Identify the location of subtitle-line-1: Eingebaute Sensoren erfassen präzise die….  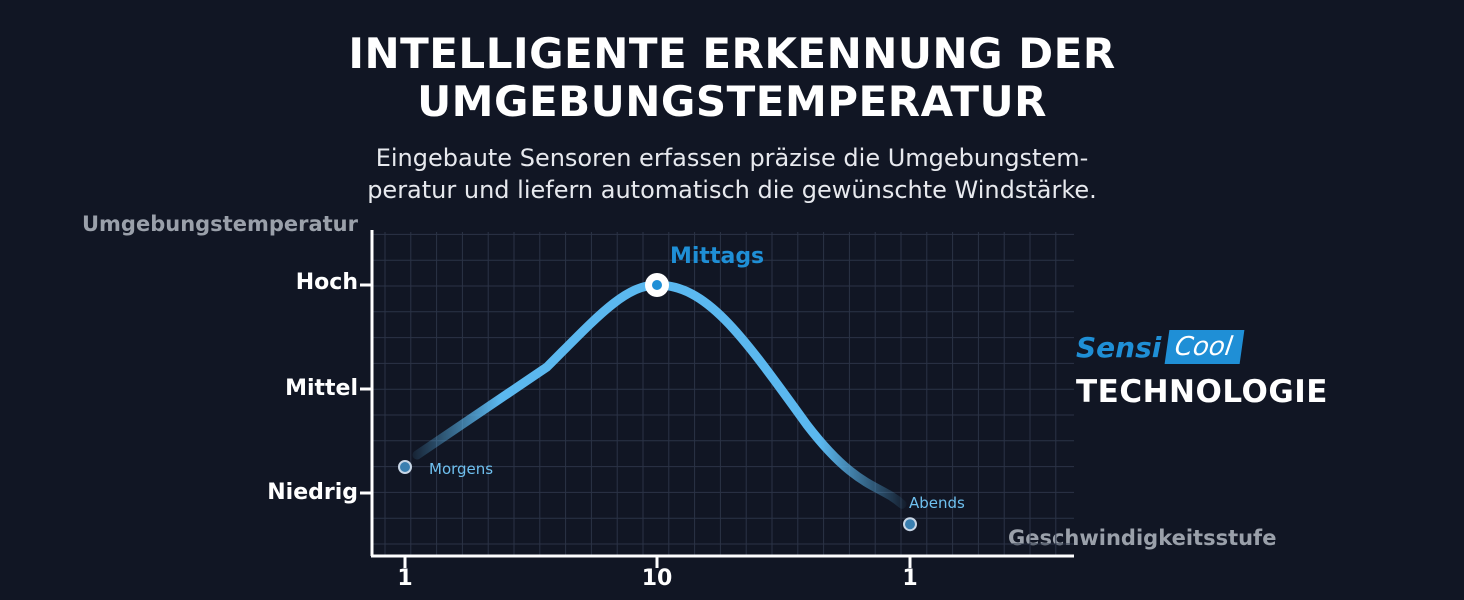
(732, 158).